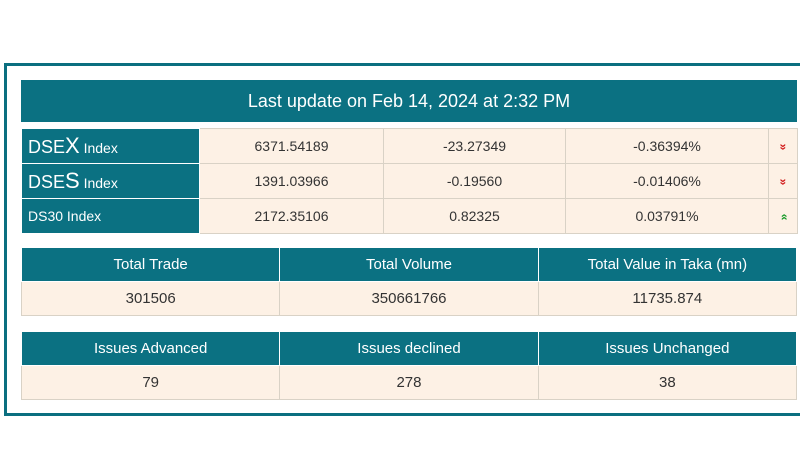 This screenshot has width=800, height=450. I want to click on issues-unchanged-header: Issues Unchanged, so click(667, 348).